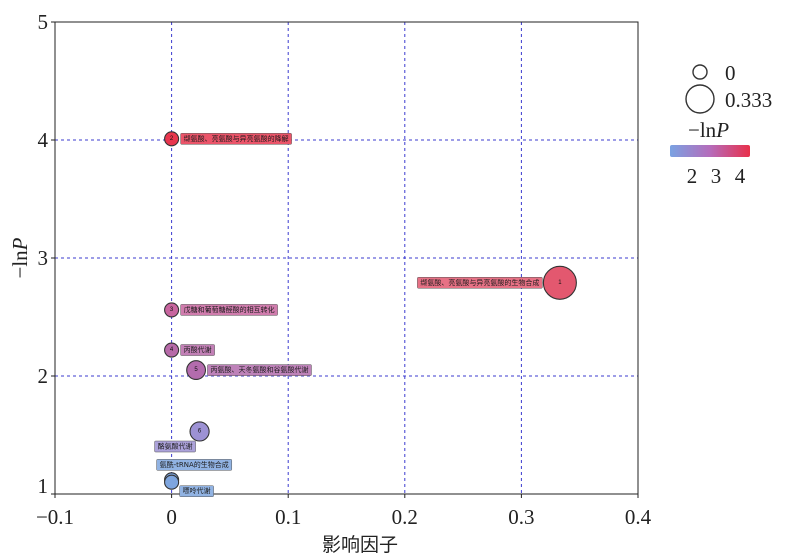 The width and height of the screenshot is (788, 559). I want to click on x-tick-label: 0.1, so click(288, 517).